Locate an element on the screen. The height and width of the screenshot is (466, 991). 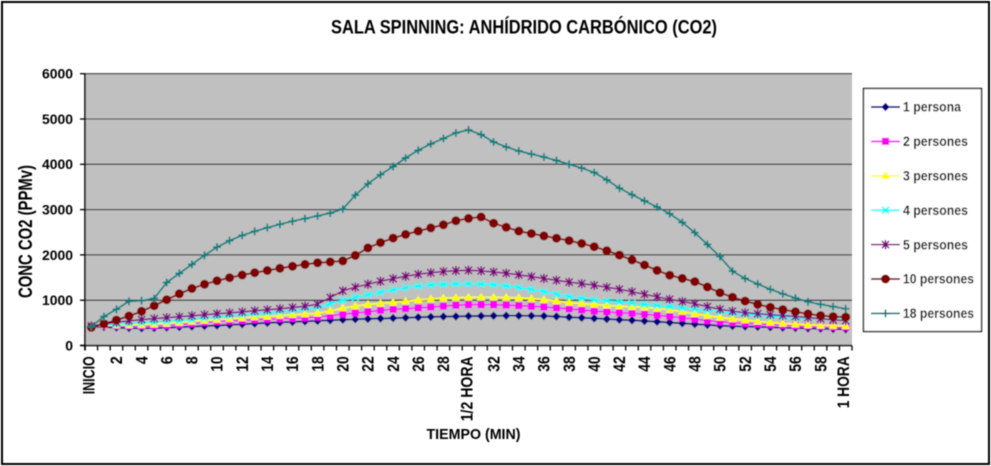
svg-text: 8 is located at coordinates (192, 360).